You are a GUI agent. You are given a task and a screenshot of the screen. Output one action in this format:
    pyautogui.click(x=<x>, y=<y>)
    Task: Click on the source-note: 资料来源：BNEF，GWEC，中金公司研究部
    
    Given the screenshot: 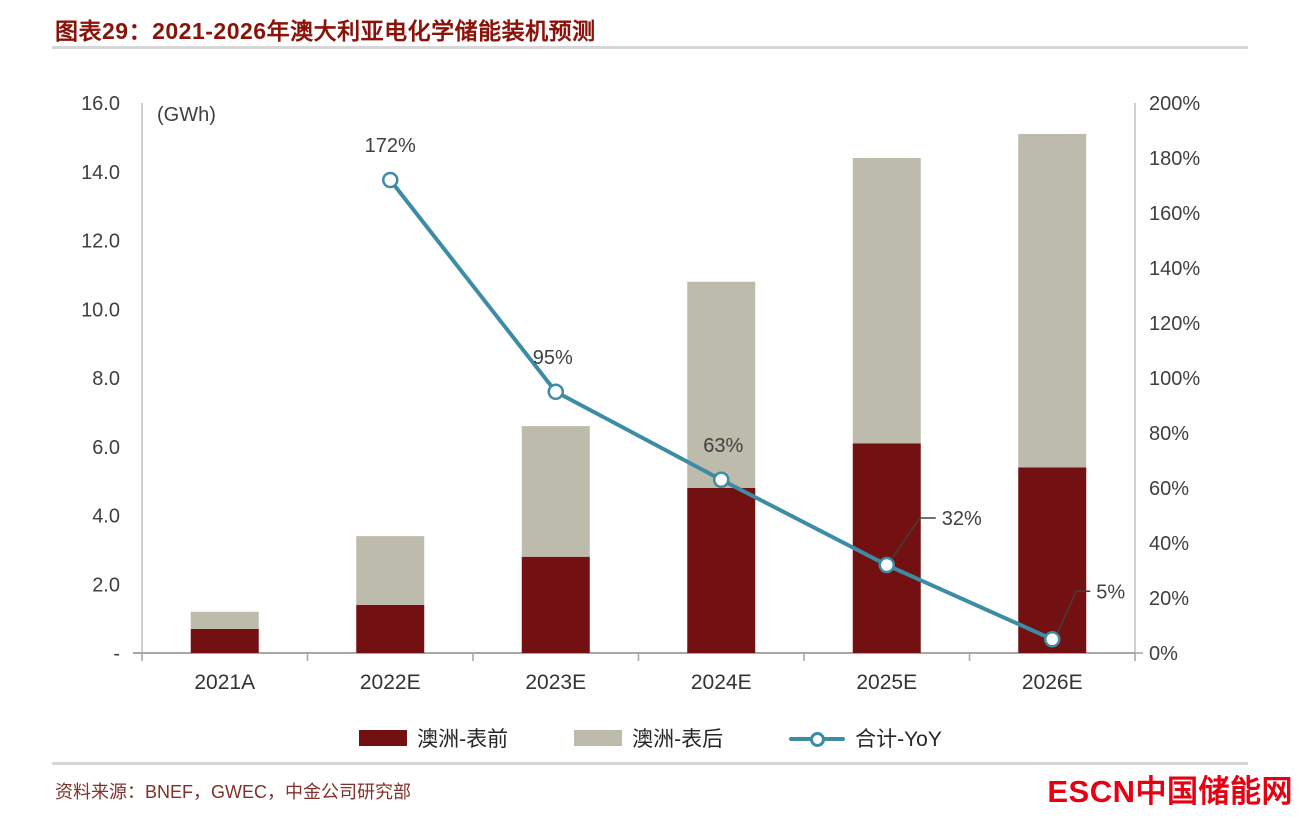 What is the action you would take?
    pyautogui.click(x=233, y=792)
    